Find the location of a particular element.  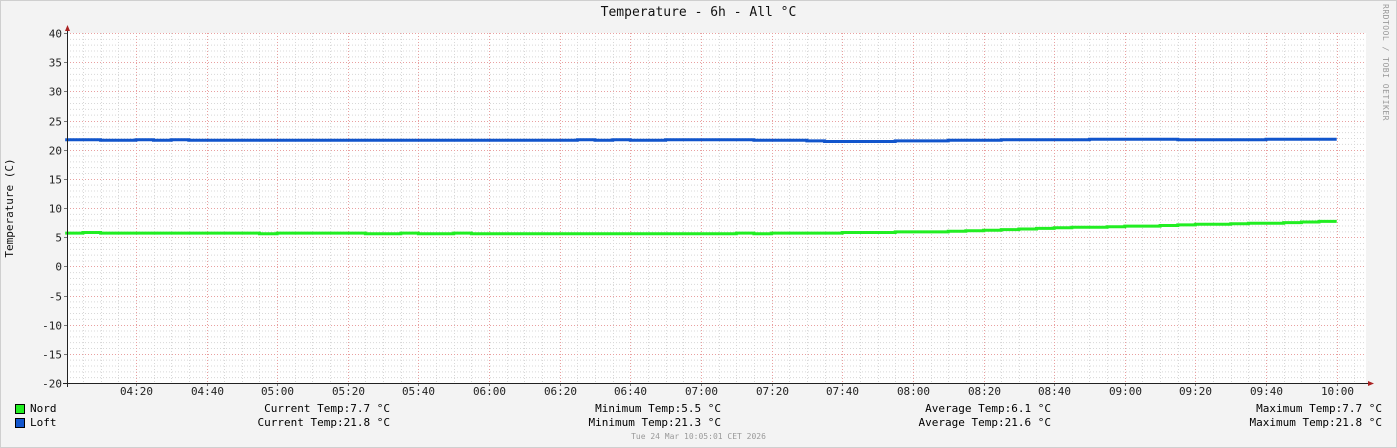

series-line-nord is located at coordinates (701, 227).